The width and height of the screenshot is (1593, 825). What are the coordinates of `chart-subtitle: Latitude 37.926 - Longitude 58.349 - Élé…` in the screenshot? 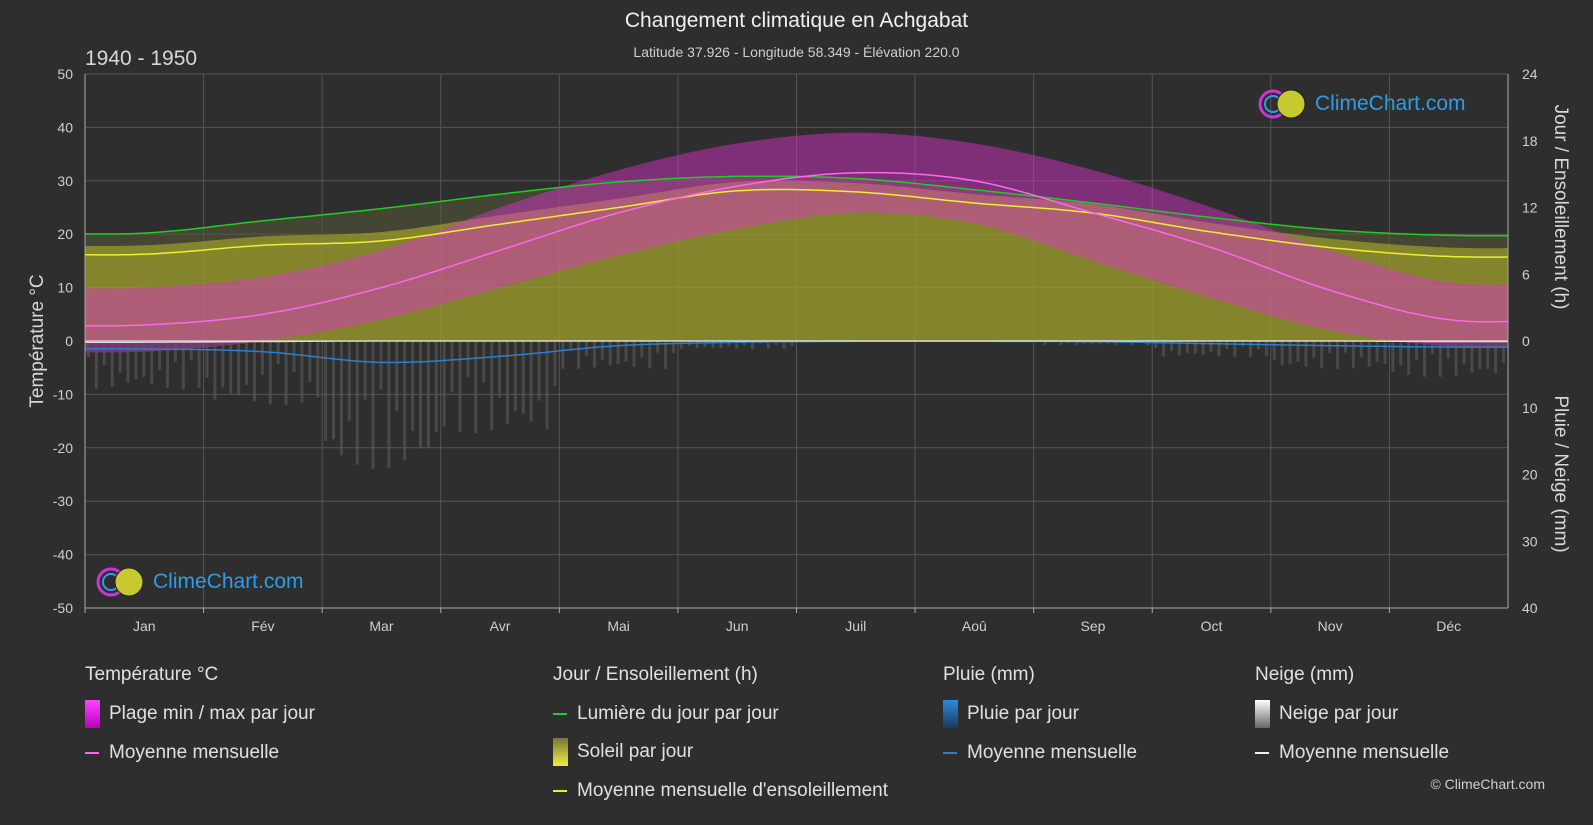 It's located at (796, 52).